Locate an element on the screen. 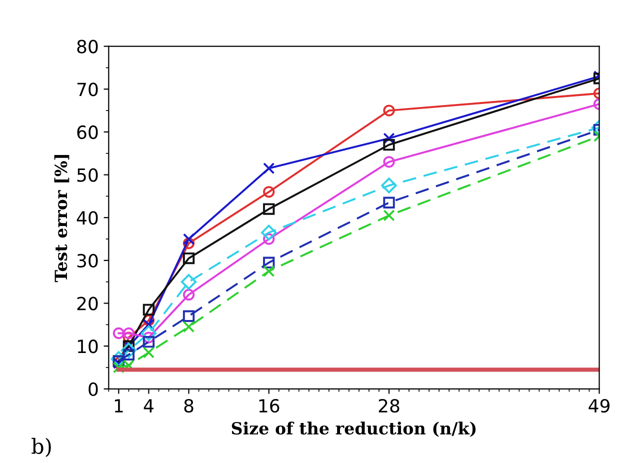 The height and width of the screenshot is (463, 621). y-axis-title: Test error [%] is located at coordinates (62, 218).